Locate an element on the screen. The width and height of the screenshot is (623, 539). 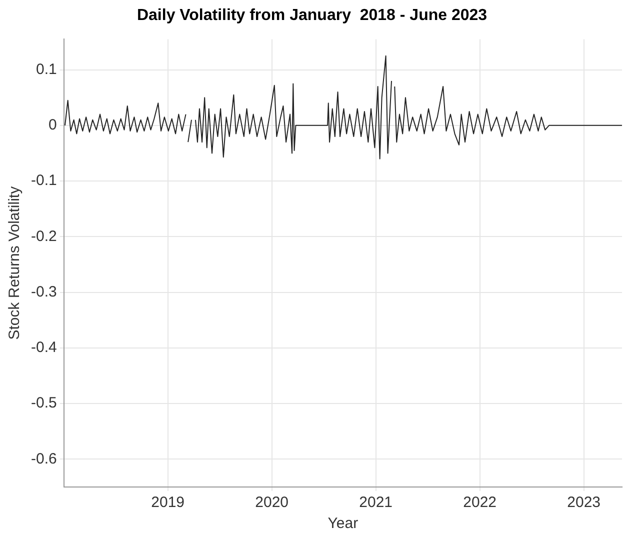
chart-title: Daily Volatility from January 2018 - June 2023 is located at coordinates (312, 15).